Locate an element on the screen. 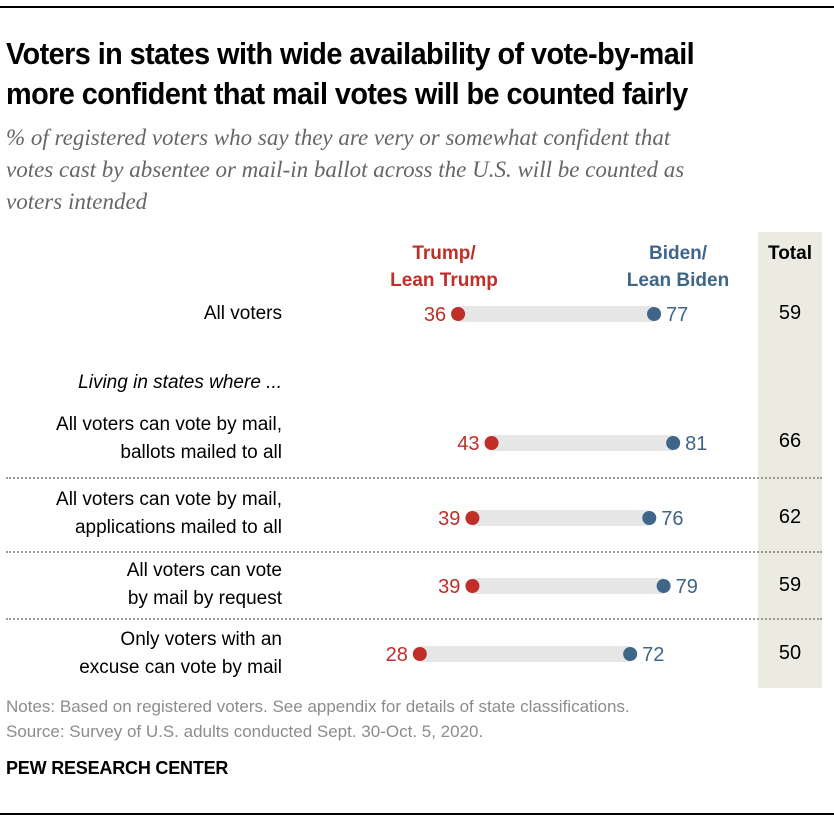 This screenshot has height=822, width=834. brand-logo-text: PEW RESEARCH CENTER is located at coordinates (117, 768).